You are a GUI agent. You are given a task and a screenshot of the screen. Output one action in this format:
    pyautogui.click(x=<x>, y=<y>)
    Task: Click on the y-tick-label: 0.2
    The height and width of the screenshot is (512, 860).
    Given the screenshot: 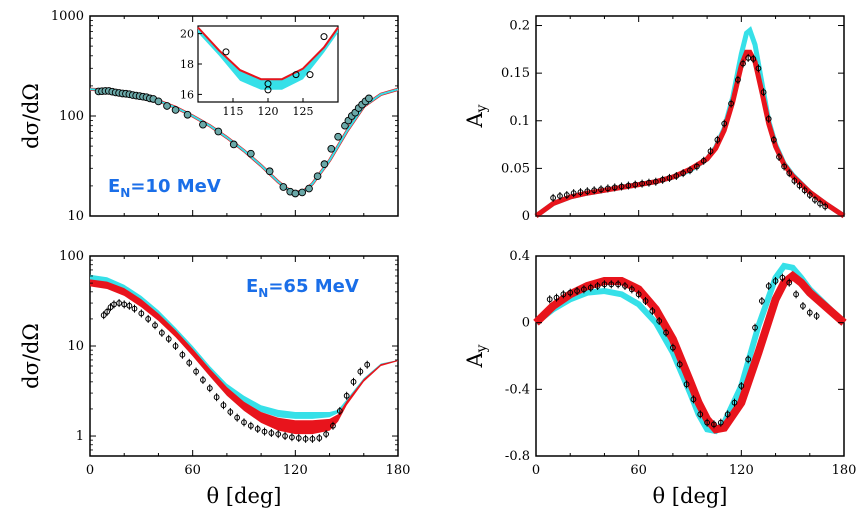 What is the action you would take?
    pyautogui.click(x=519, y=26)
    